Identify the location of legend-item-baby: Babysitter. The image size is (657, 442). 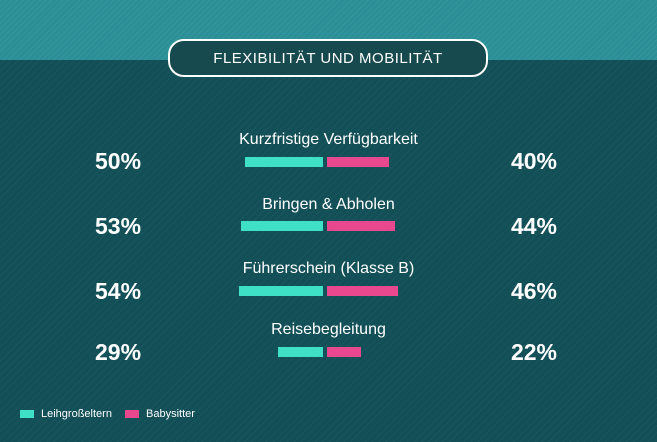
(160, 414).